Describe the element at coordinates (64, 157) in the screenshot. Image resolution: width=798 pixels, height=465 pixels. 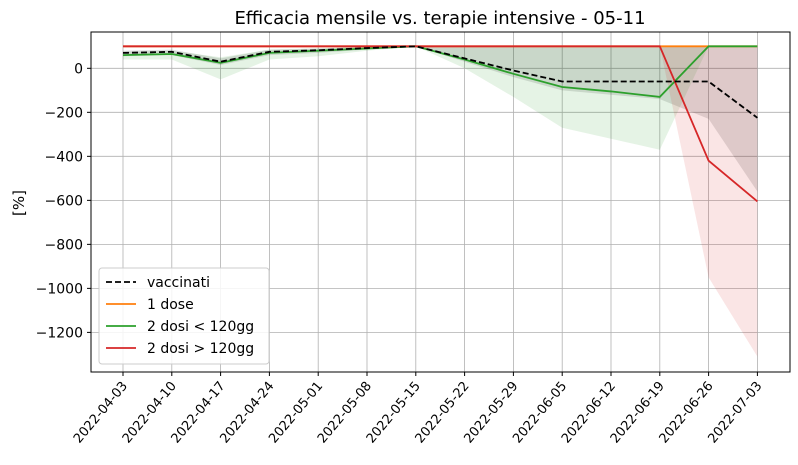
I see `y-tick-label: −400` at that location.